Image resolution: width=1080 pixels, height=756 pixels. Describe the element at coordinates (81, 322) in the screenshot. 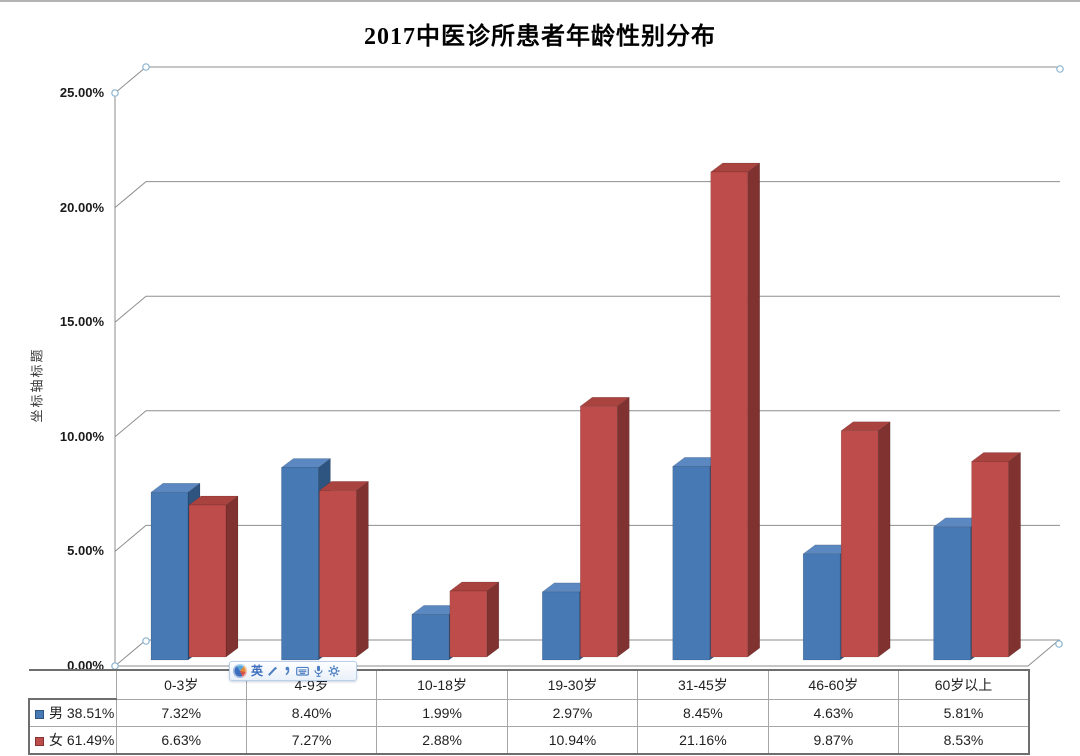

I see `y-tick-label: 15.00%` at that location.